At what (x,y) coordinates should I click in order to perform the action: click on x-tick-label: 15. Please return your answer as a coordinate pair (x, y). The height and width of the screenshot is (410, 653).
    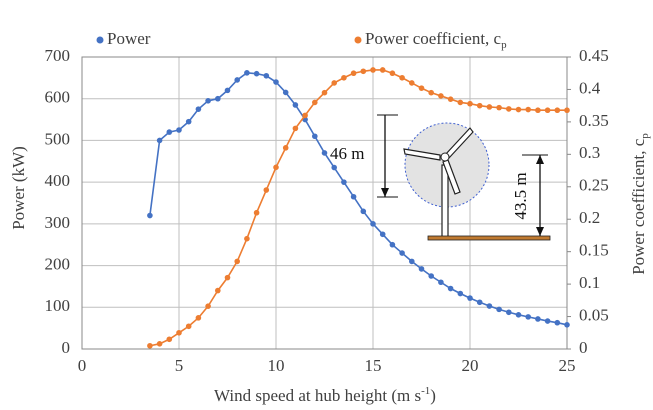
    Looking at the image, I should click on (373, 365).